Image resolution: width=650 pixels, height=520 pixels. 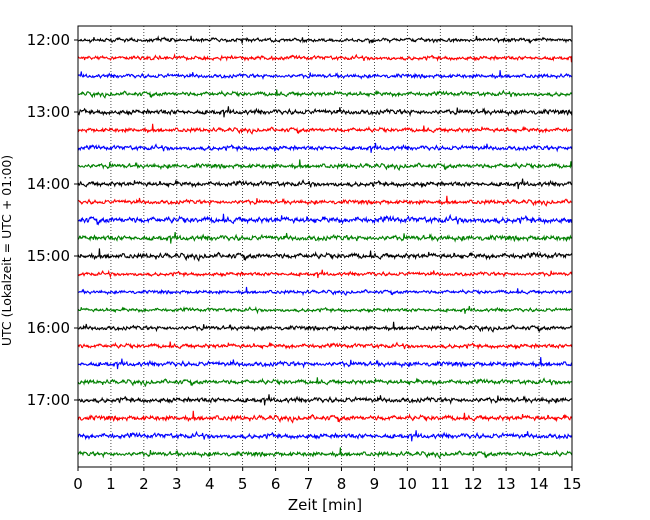 I want to click on x-tick-label: 9, so click(x=375, y=484).